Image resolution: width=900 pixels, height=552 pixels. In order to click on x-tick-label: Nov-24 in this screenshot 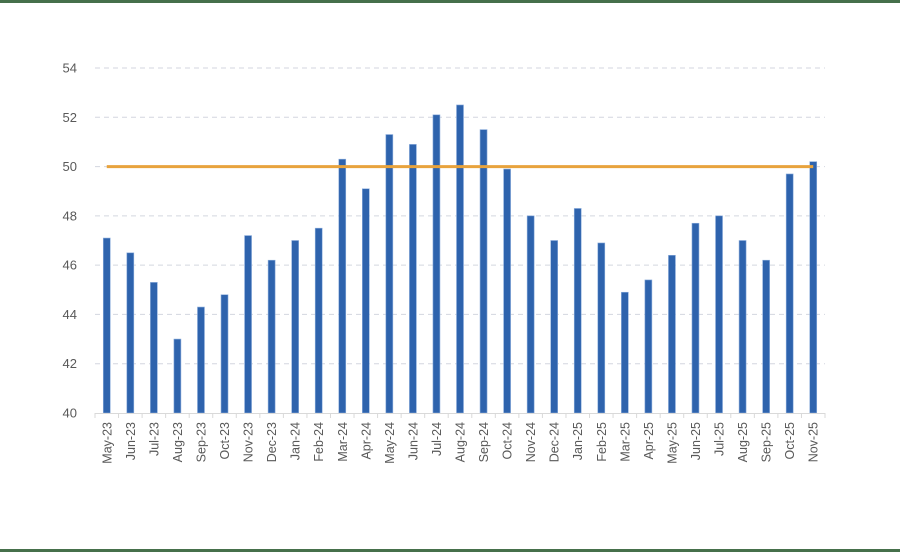, I will do `click(531, 442)`.